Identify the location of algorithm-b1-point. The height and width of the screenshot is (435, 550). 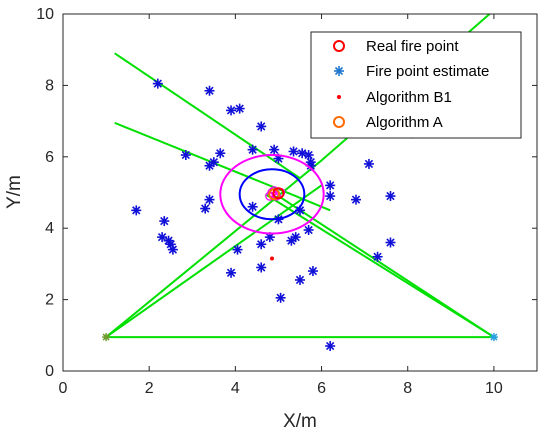
(271, 258).